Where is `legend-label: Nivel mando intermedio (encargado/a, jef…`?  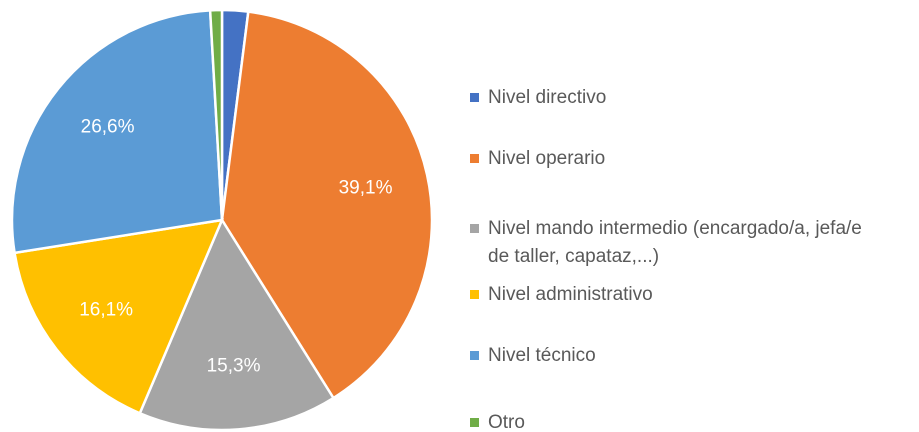 legend-label: Nivel mando intermedio (encargado/a, jef… is located at coordinates (675, 242).